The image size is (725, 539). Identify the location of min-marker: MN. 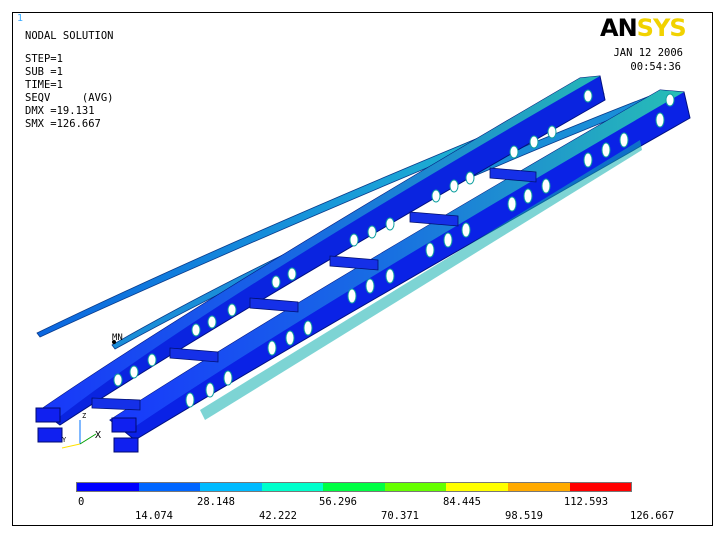
(117, 338).